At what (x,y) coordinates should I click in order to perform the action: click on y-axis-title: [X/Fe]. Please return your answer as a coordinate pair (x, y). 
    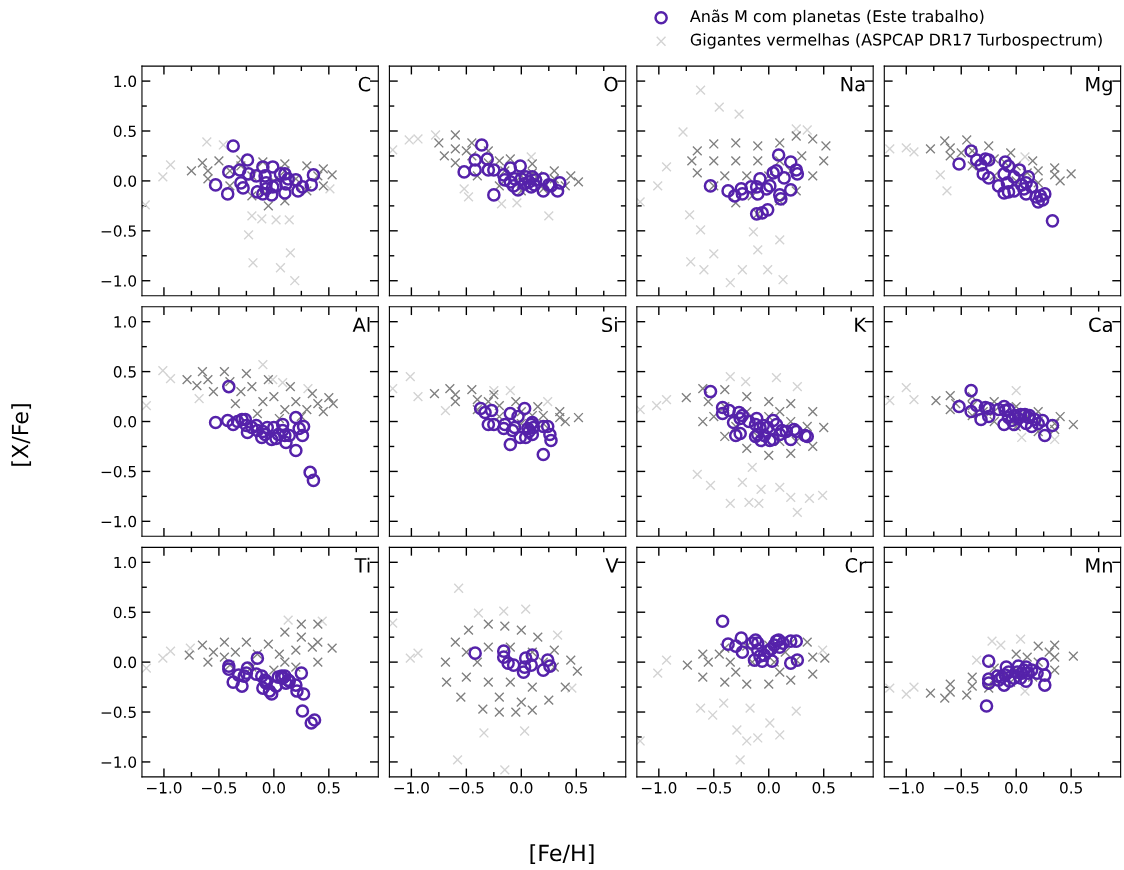
    Looking at the image, I should click on (21, 435).